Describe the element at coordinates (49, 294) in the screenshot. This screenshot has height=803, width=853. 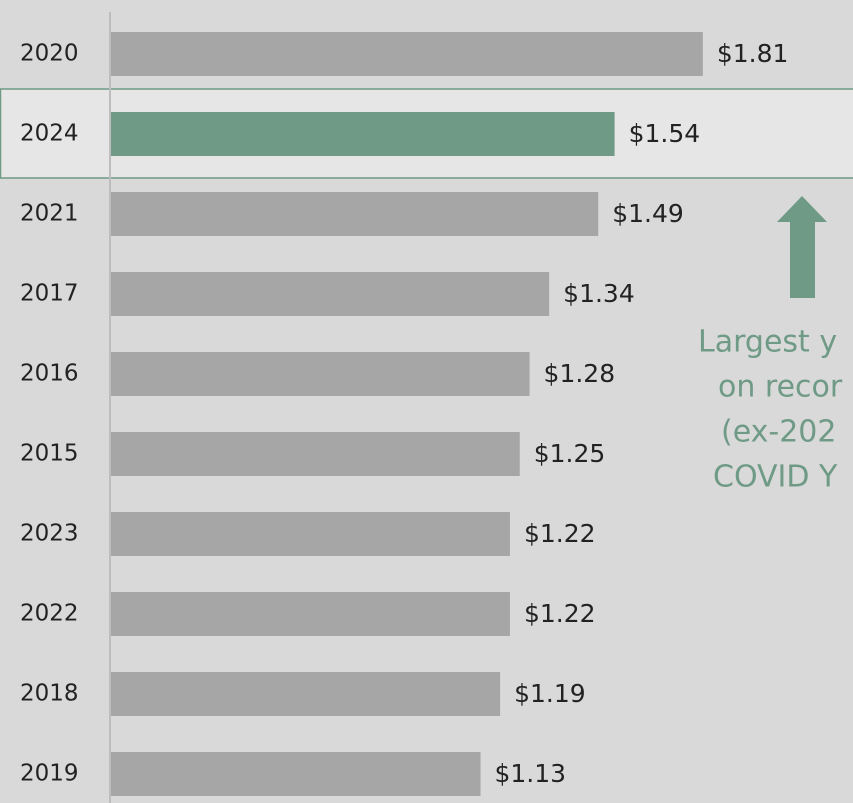
I see `category-label: 2017` at that location.